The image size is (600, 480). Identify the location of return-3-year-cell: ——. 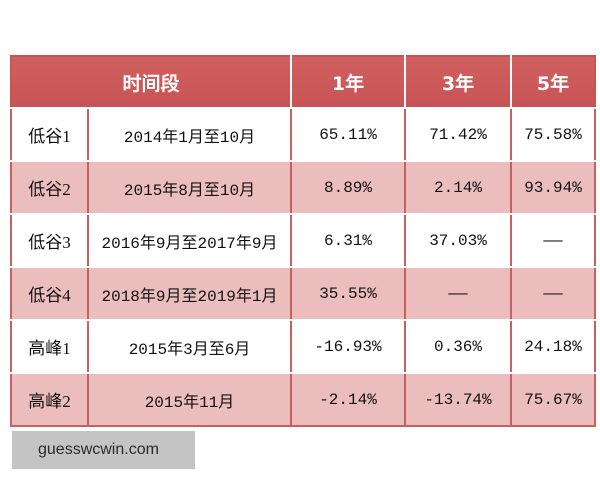
(458, 294).